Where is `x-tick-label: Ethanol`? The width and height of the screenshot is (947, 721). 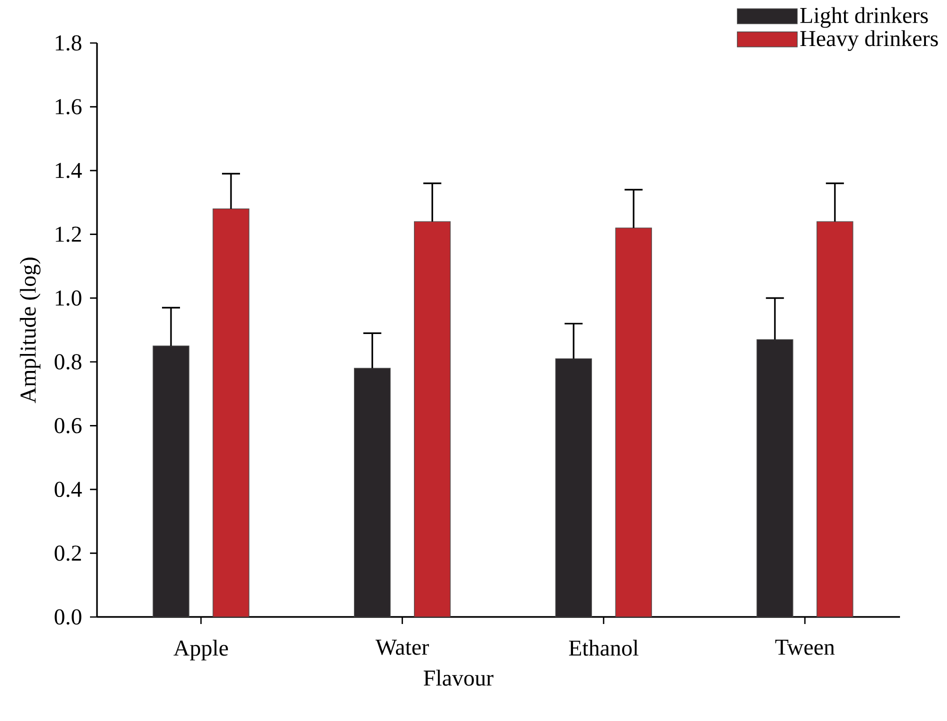 x-tick-label: Ethanol is located at coordinates (603, 648).